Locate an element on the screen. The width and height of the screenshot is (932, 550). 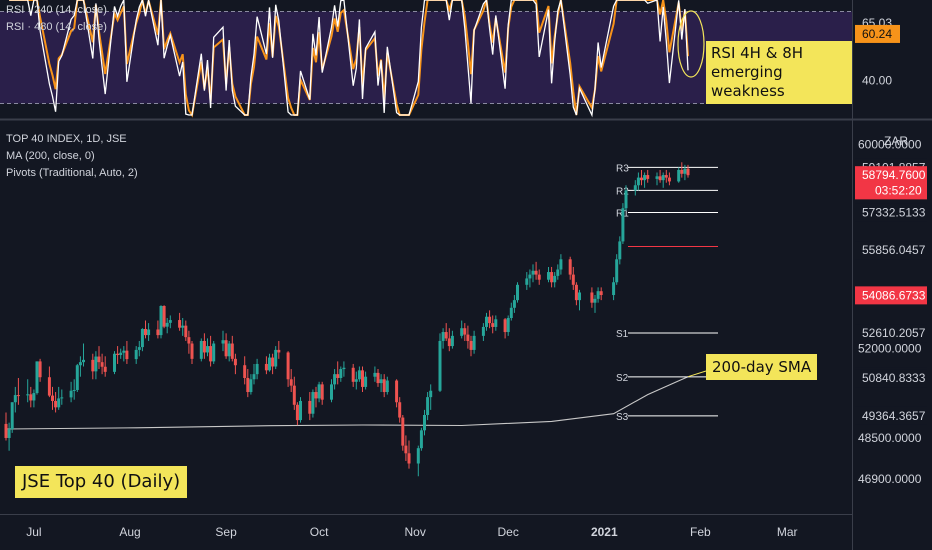
sma-annotation: 200-day SMA is located at coordinates (762, 367).